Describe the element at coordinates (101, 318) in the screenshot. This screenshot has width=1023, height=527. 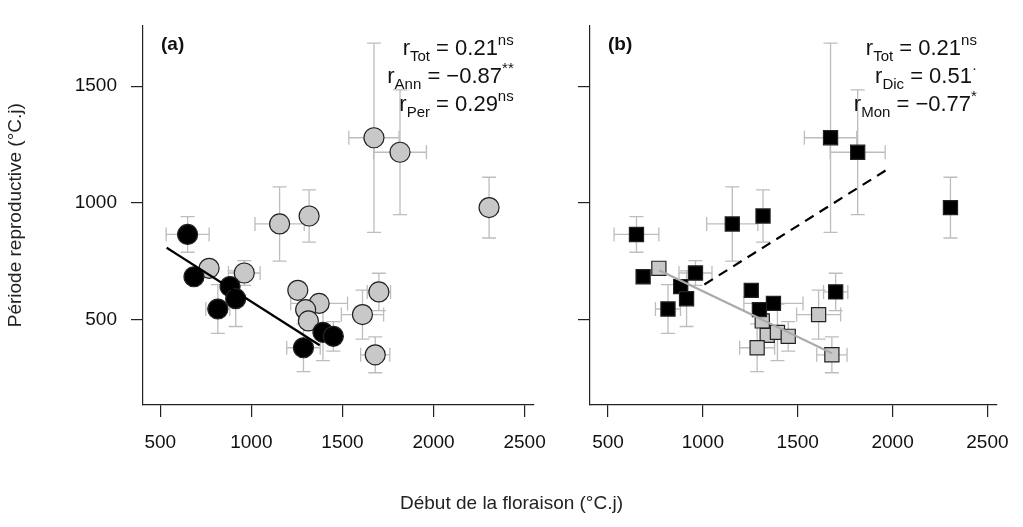
I see `y-tick-label: 500` at that location.